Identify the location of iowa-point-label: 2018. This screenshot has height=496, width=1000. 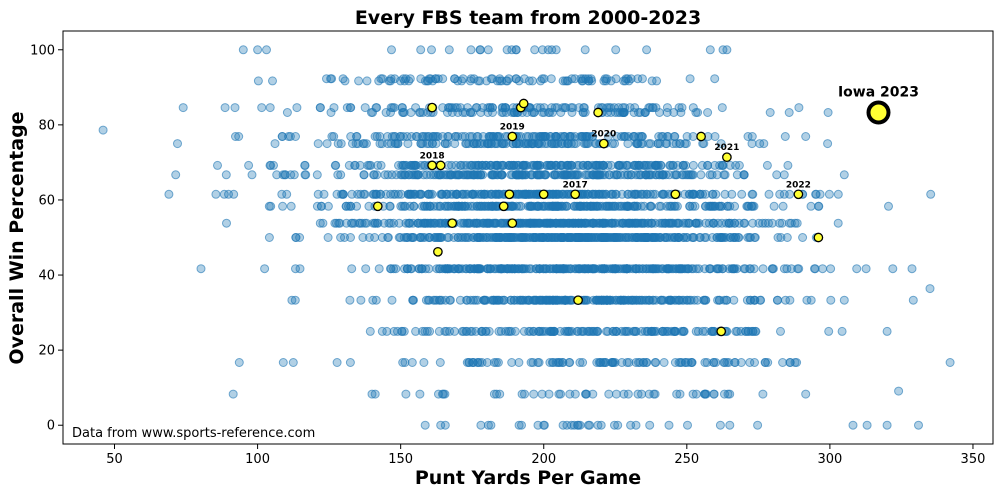
(432, 156).